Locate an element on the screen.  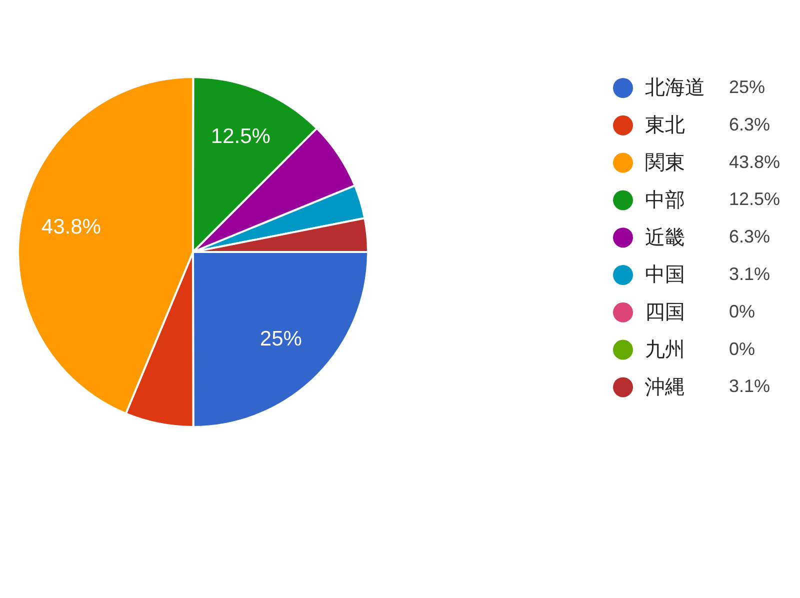
text: 25% is located at coordinates (747, 86).